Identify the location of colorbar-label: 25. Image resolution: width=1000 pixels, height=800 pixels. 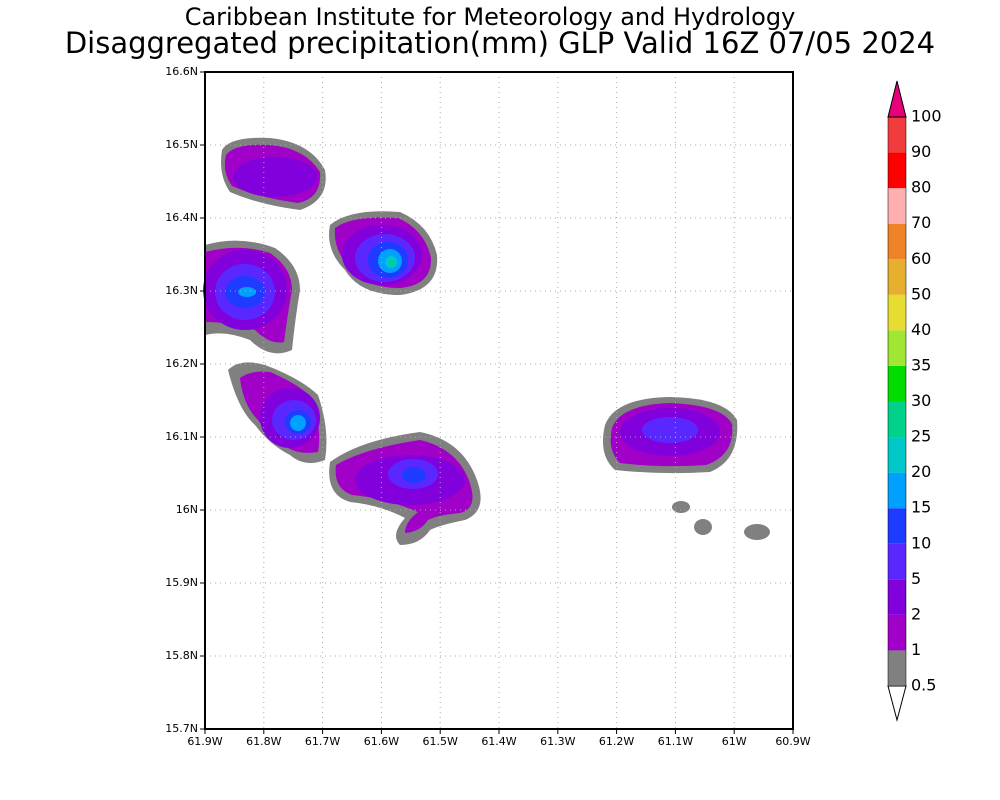
(921, 436).